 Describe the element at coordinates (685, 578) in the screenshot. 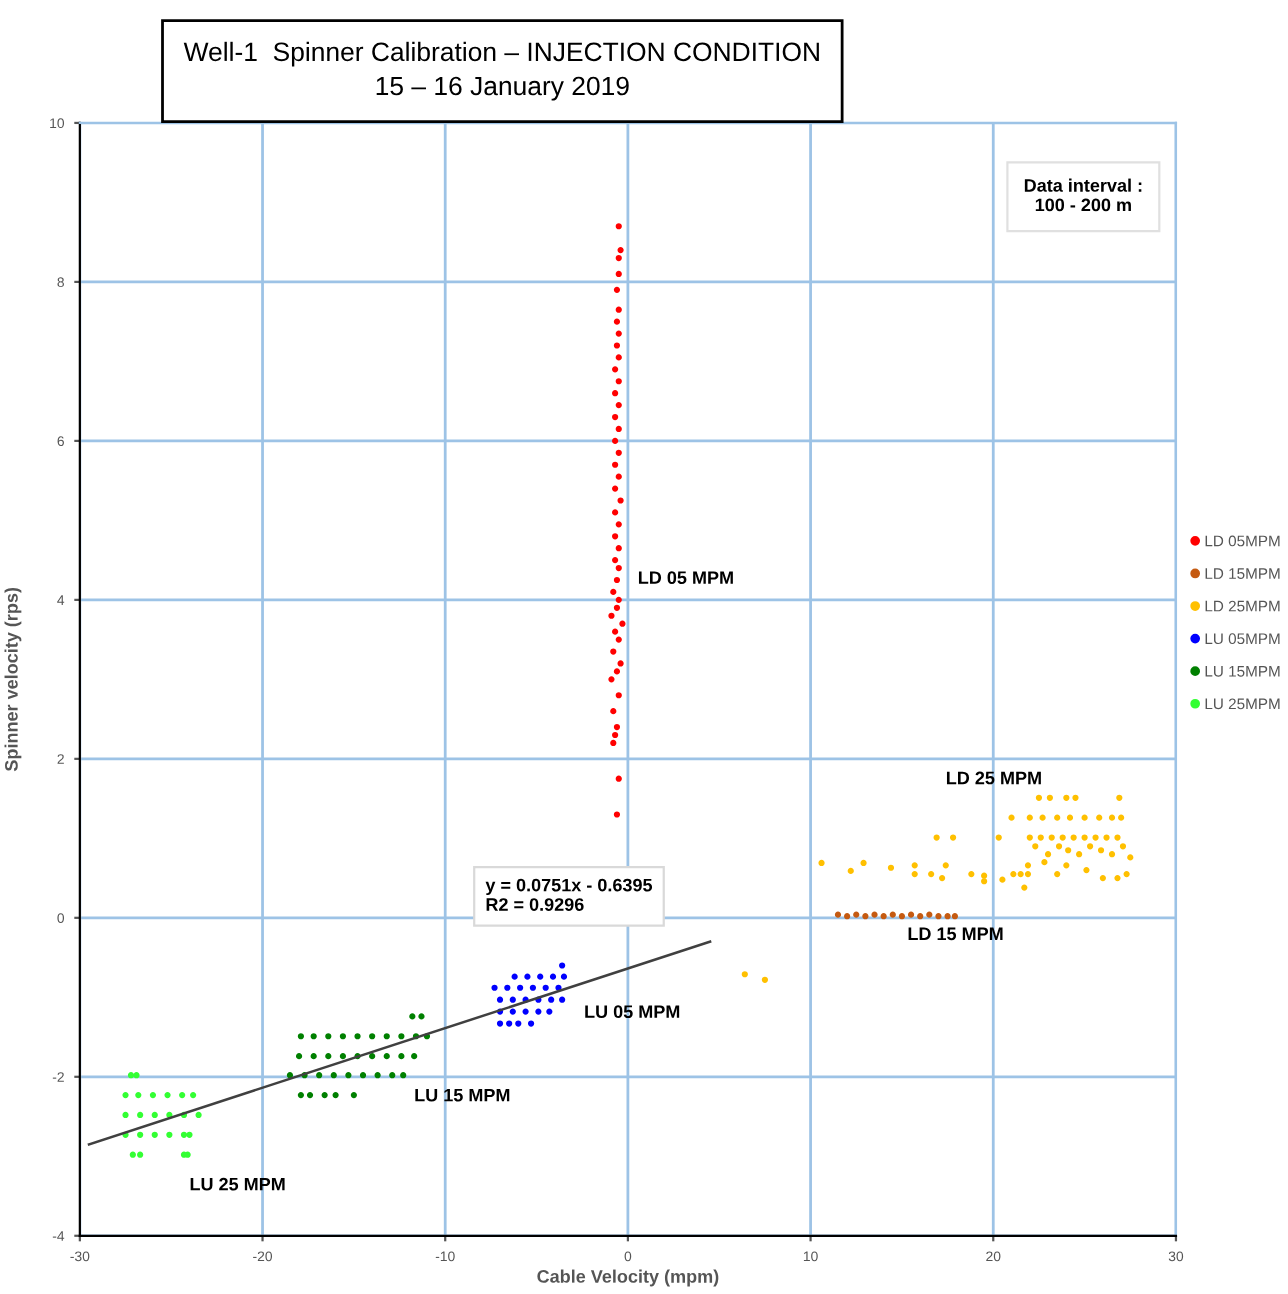

I see `annotation: LD 05 MPM` at that location.